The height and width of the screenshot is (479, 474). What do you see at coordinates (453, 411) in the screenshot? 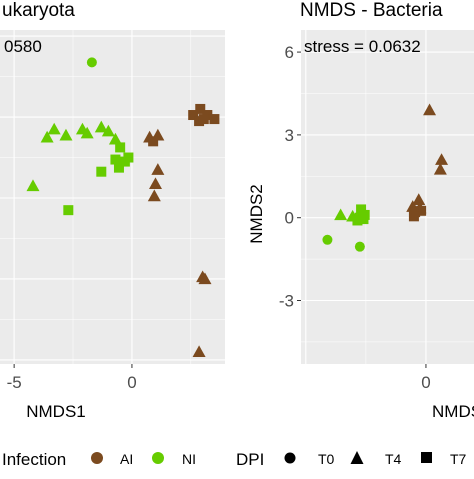
I see `x-axis-label-bacteria: NMDS` at bounding box center [453, 411].